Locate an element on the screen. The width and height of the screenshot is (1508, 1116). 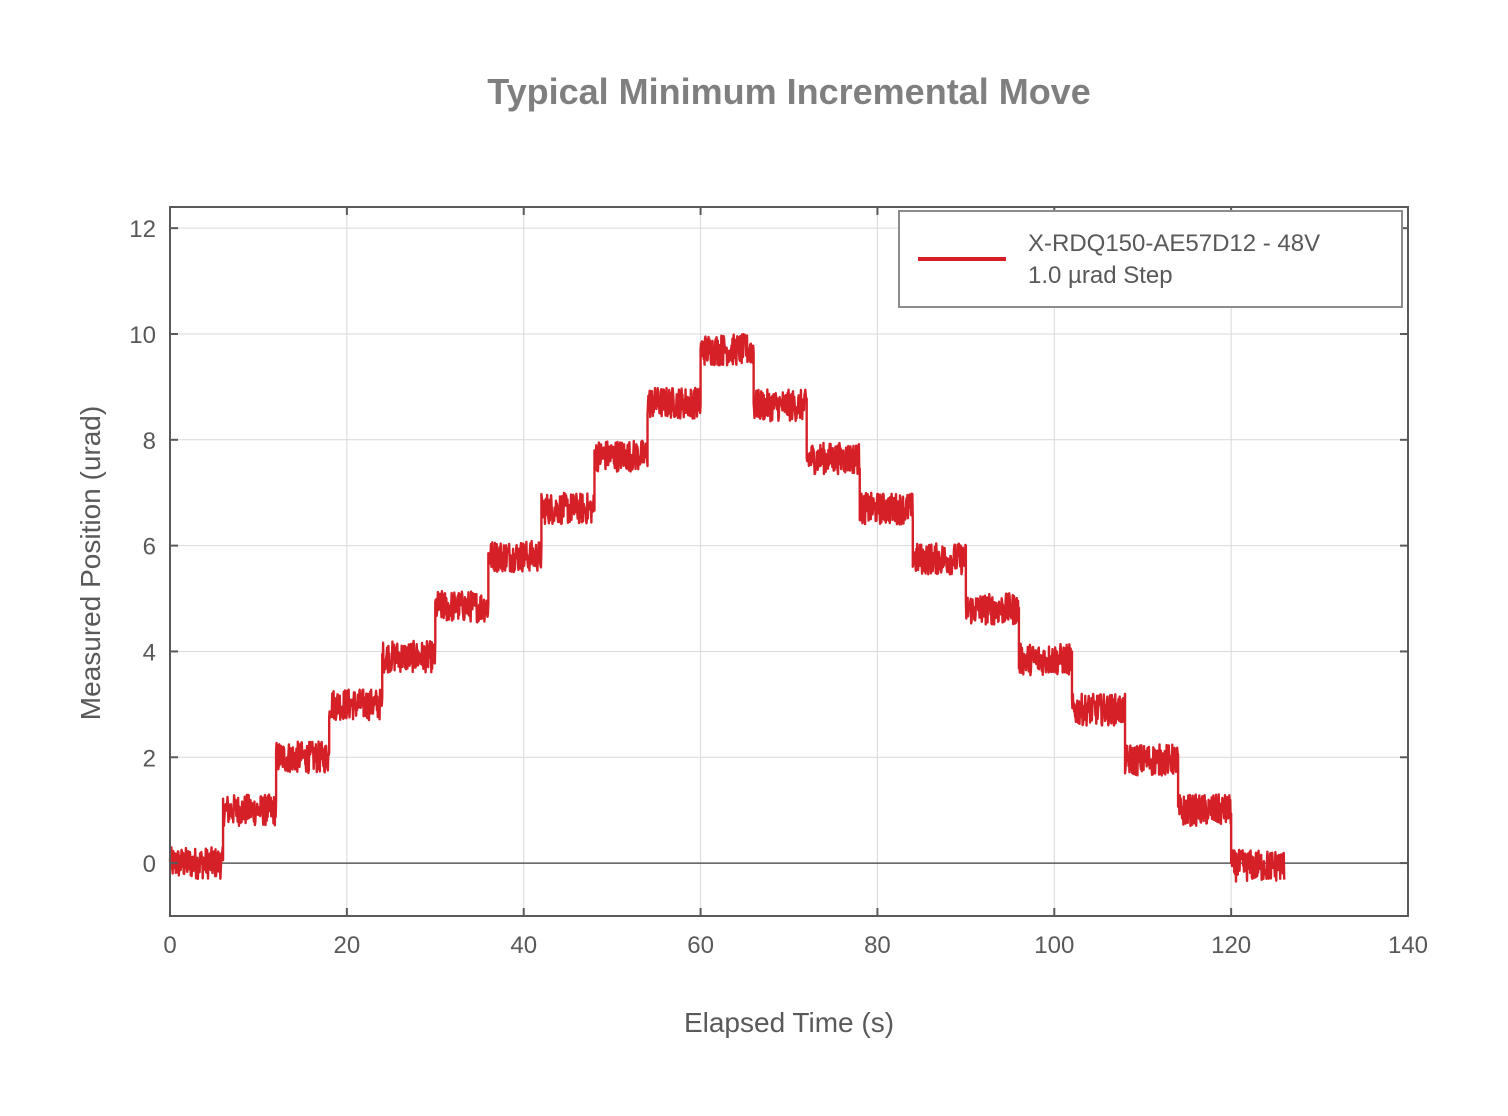
y-tick-label: 2 is located at coordinates (149, 758).